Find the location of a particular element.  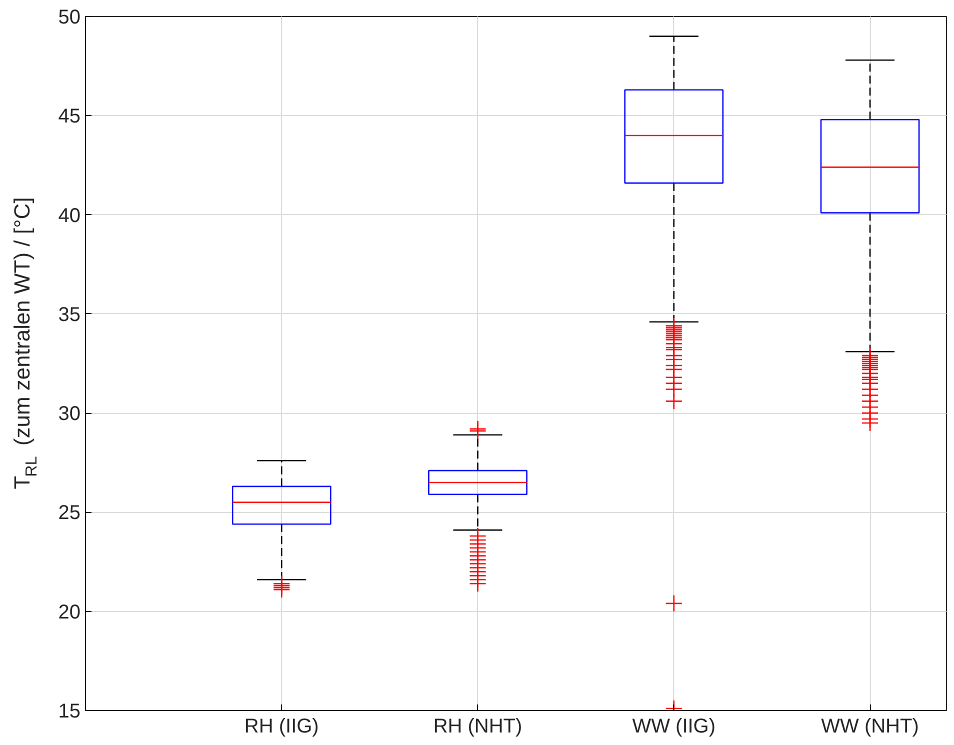

y-tick-label: 30 is located at coordinates (69, 414).